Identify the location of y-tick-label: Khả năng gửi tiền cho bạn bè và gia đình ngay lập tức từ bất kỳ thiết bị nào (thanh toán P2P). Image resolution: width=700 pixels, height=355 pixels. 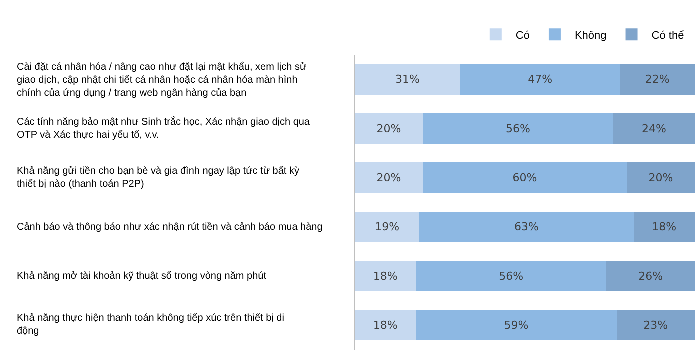
(158, 178).